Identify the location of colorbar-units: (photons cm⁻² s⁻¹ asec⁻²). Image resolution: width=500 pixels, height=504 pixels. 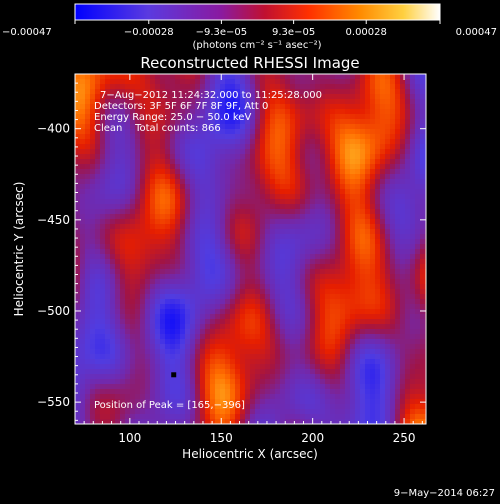
(256, 45).